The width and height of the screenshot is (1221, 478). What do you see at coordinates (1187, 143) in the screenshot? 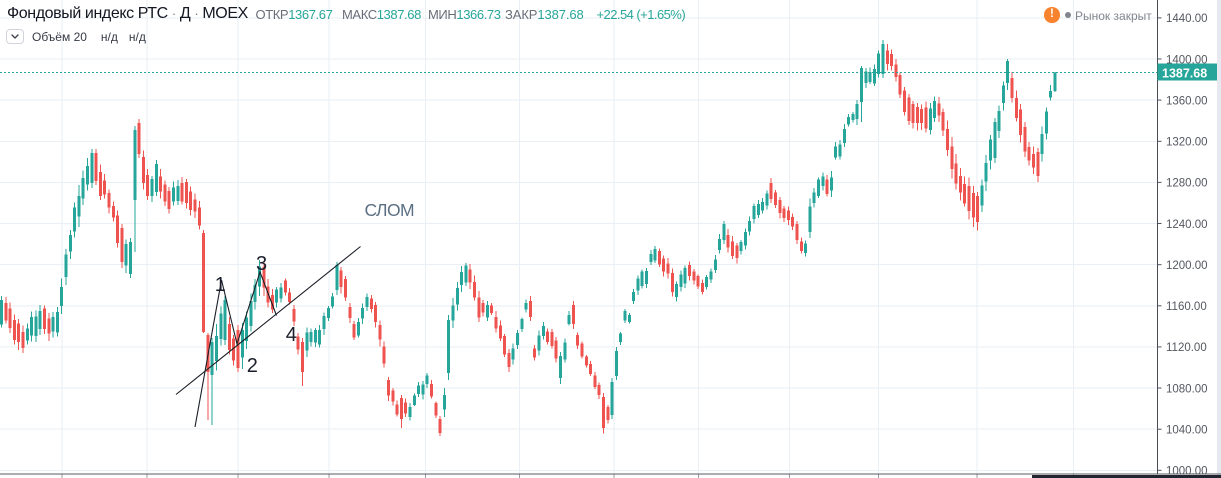
I see `svg-text: 1320.00` at bounding box center [1187, 143].